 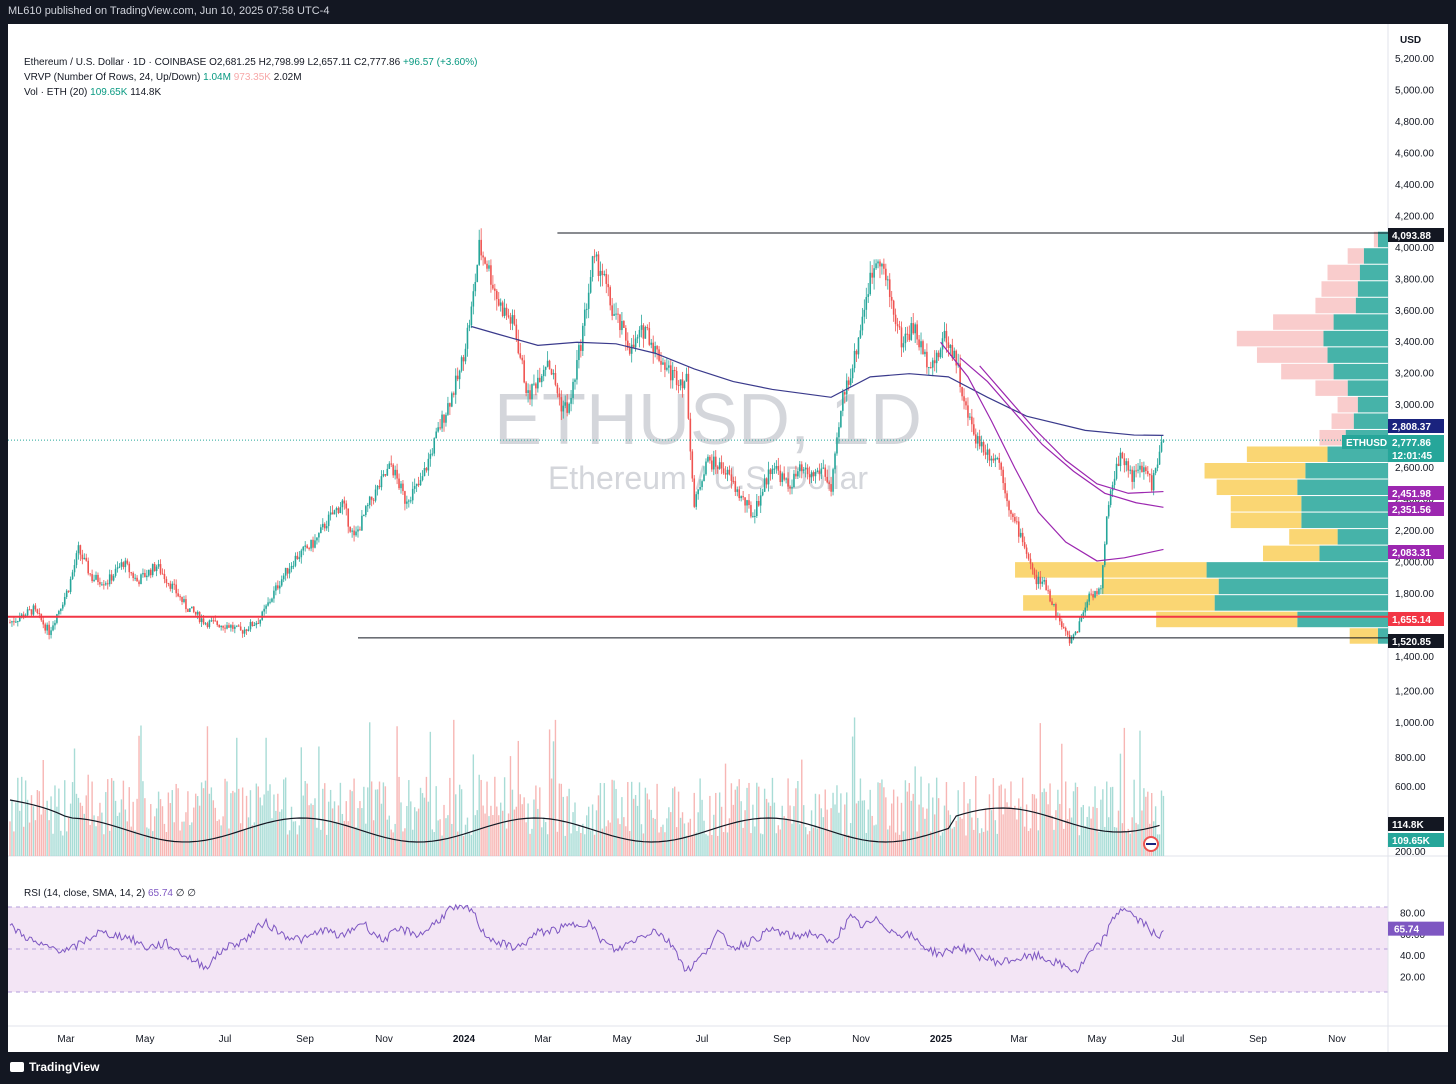 I want to click on rsi-legend: RSI (14, close, SMA, 14, 2) 65.74 ∅ ∅, so click(x=110, y=893).